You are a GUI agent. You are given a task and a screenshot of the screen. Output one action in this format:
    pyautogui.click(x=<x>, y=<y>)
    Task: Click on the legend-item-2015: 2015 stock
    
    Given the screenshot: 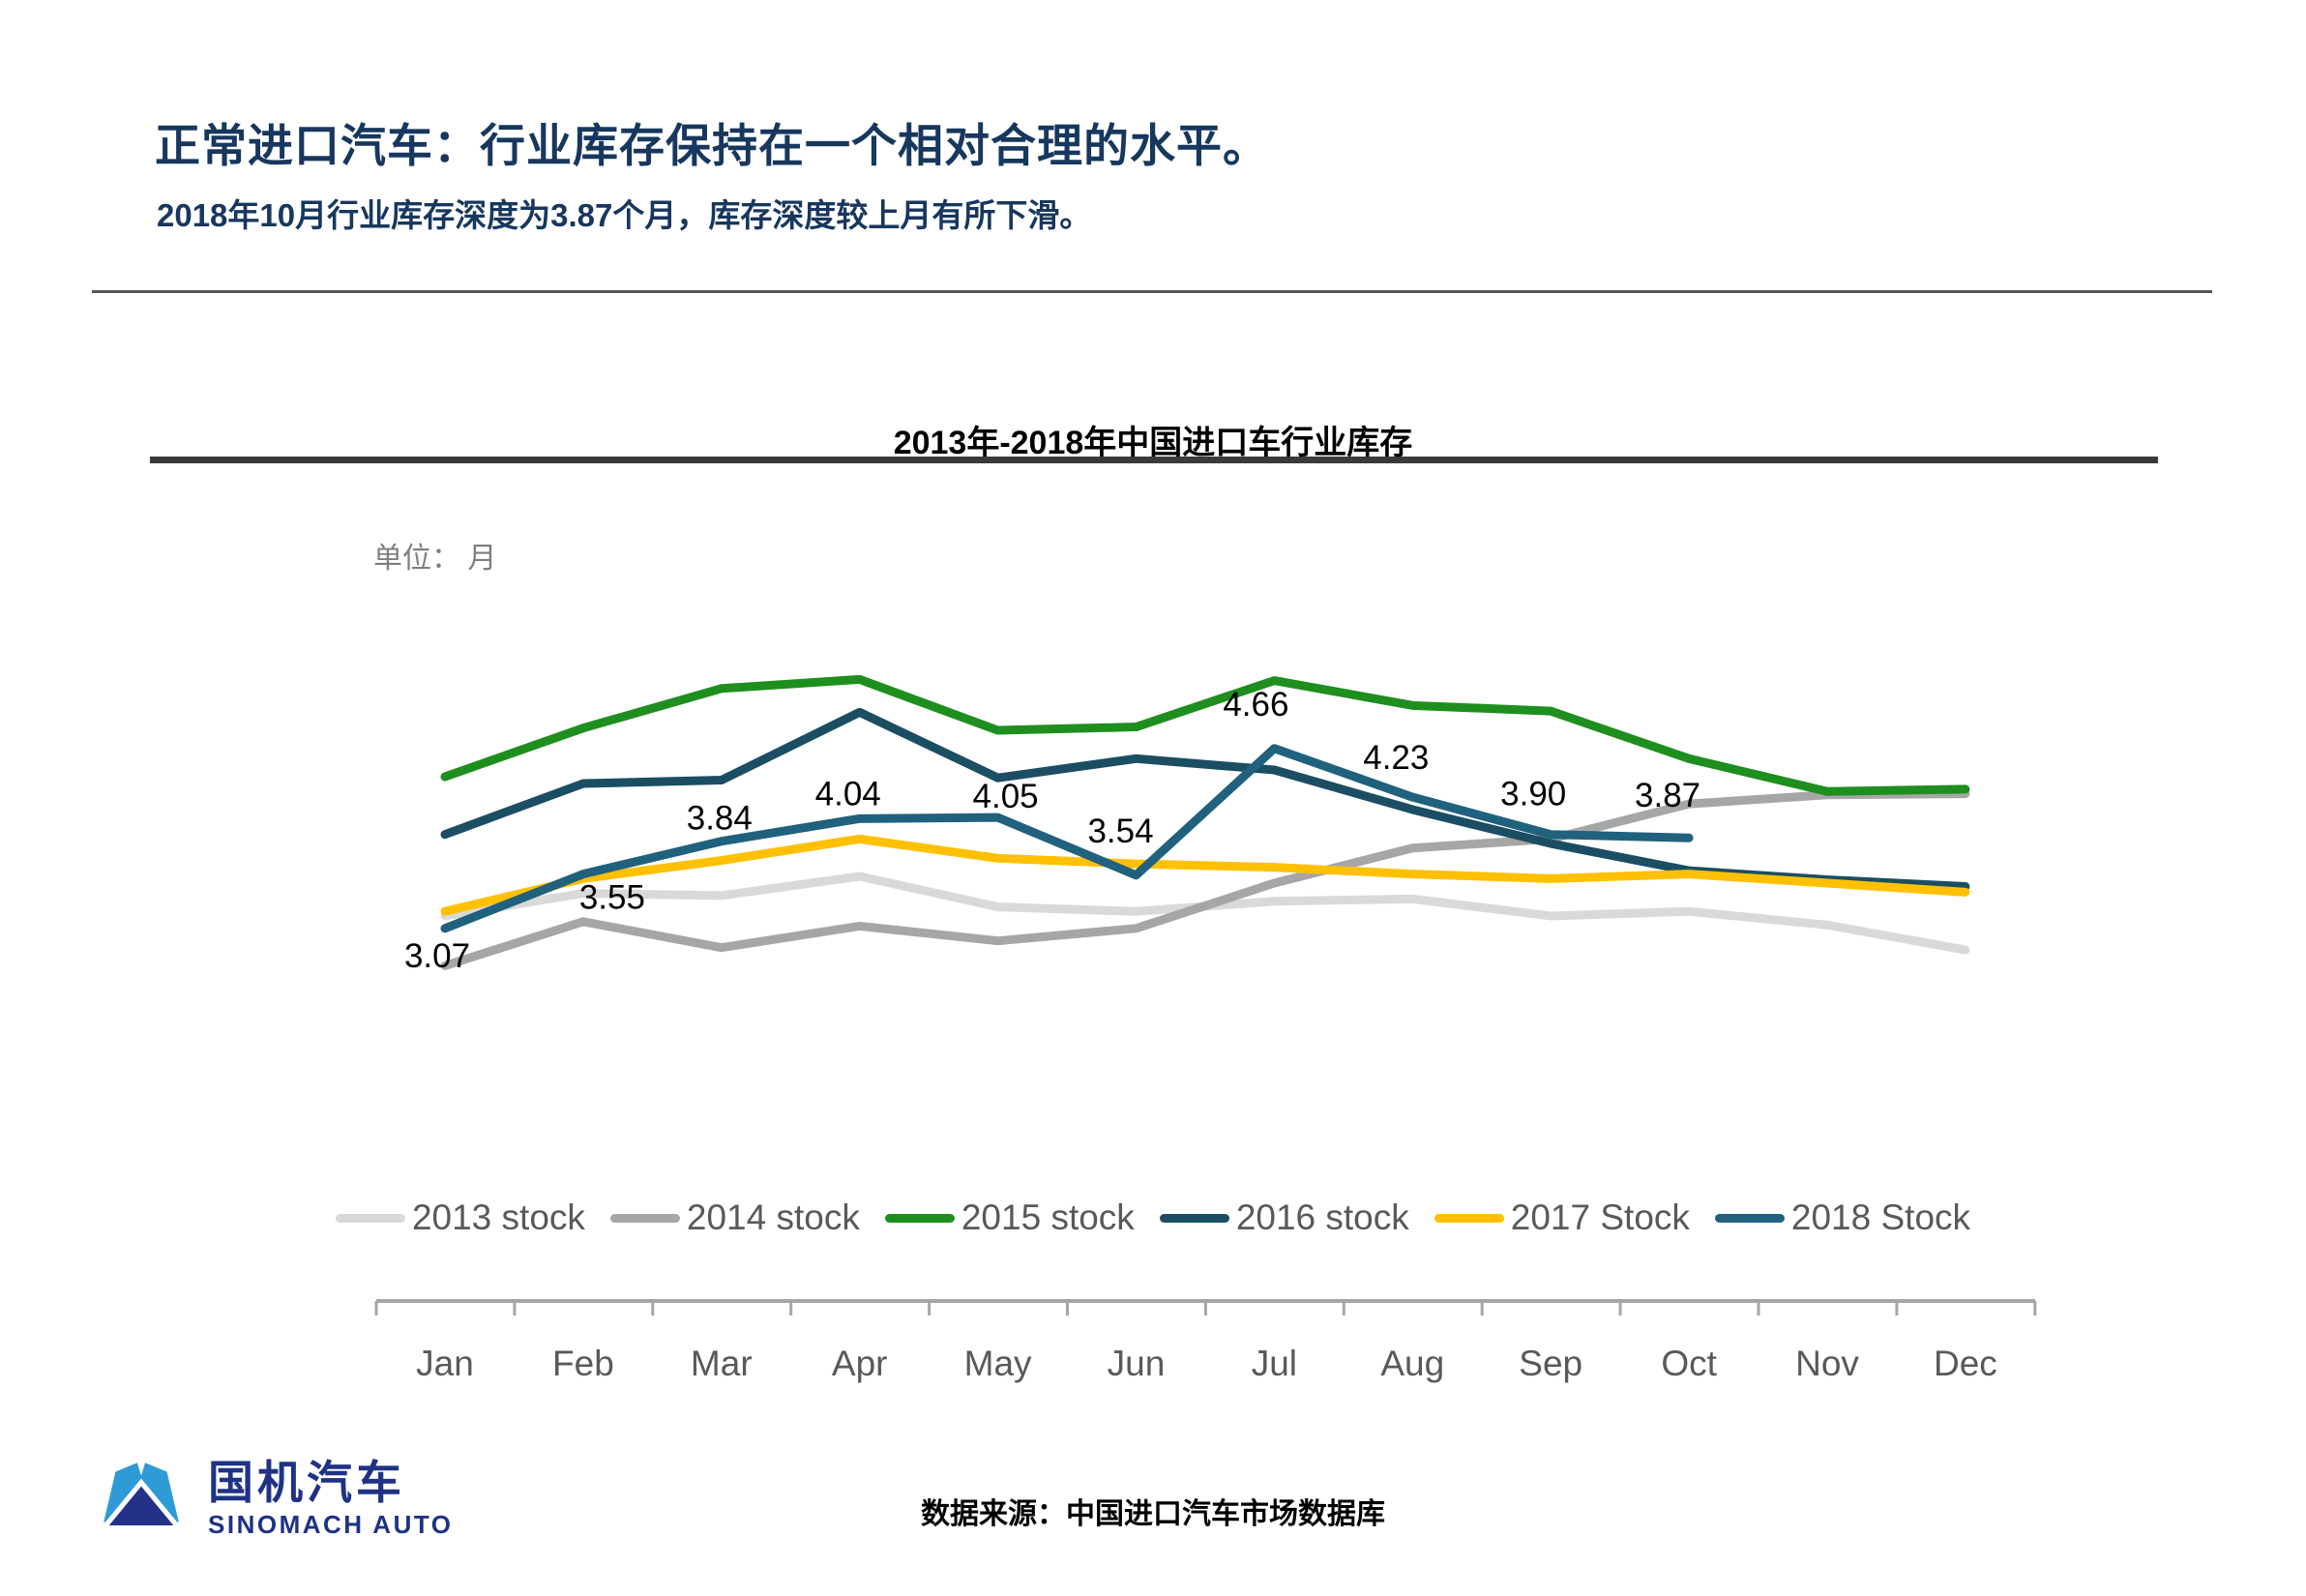 What is the action you would take?
    pyautogui.click(x=1009, y=1217)
    